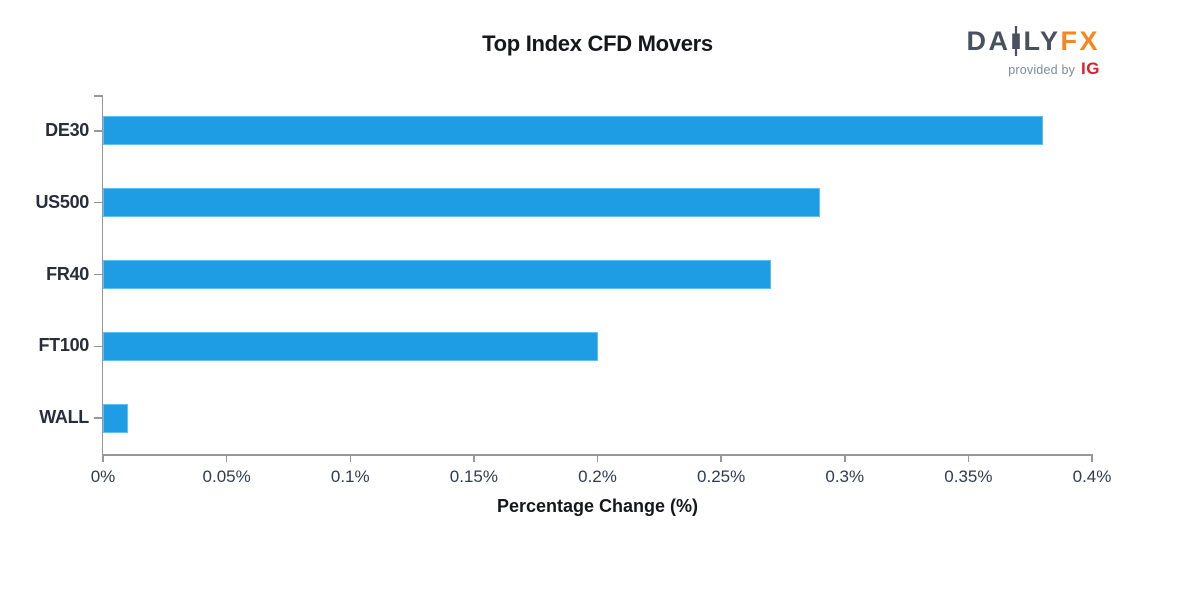  I want to click on logo-provided-by-line: provided by IG, so click(1033, 69).